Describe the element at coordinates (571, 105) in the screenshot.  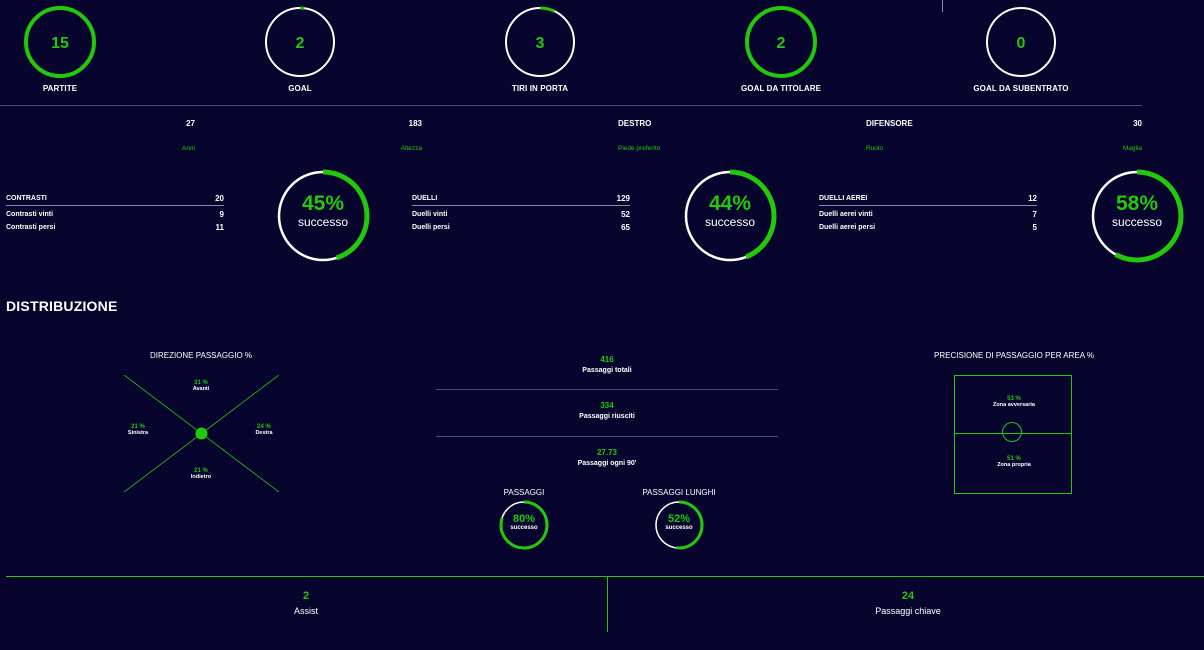
I see `top-divider` at that location.